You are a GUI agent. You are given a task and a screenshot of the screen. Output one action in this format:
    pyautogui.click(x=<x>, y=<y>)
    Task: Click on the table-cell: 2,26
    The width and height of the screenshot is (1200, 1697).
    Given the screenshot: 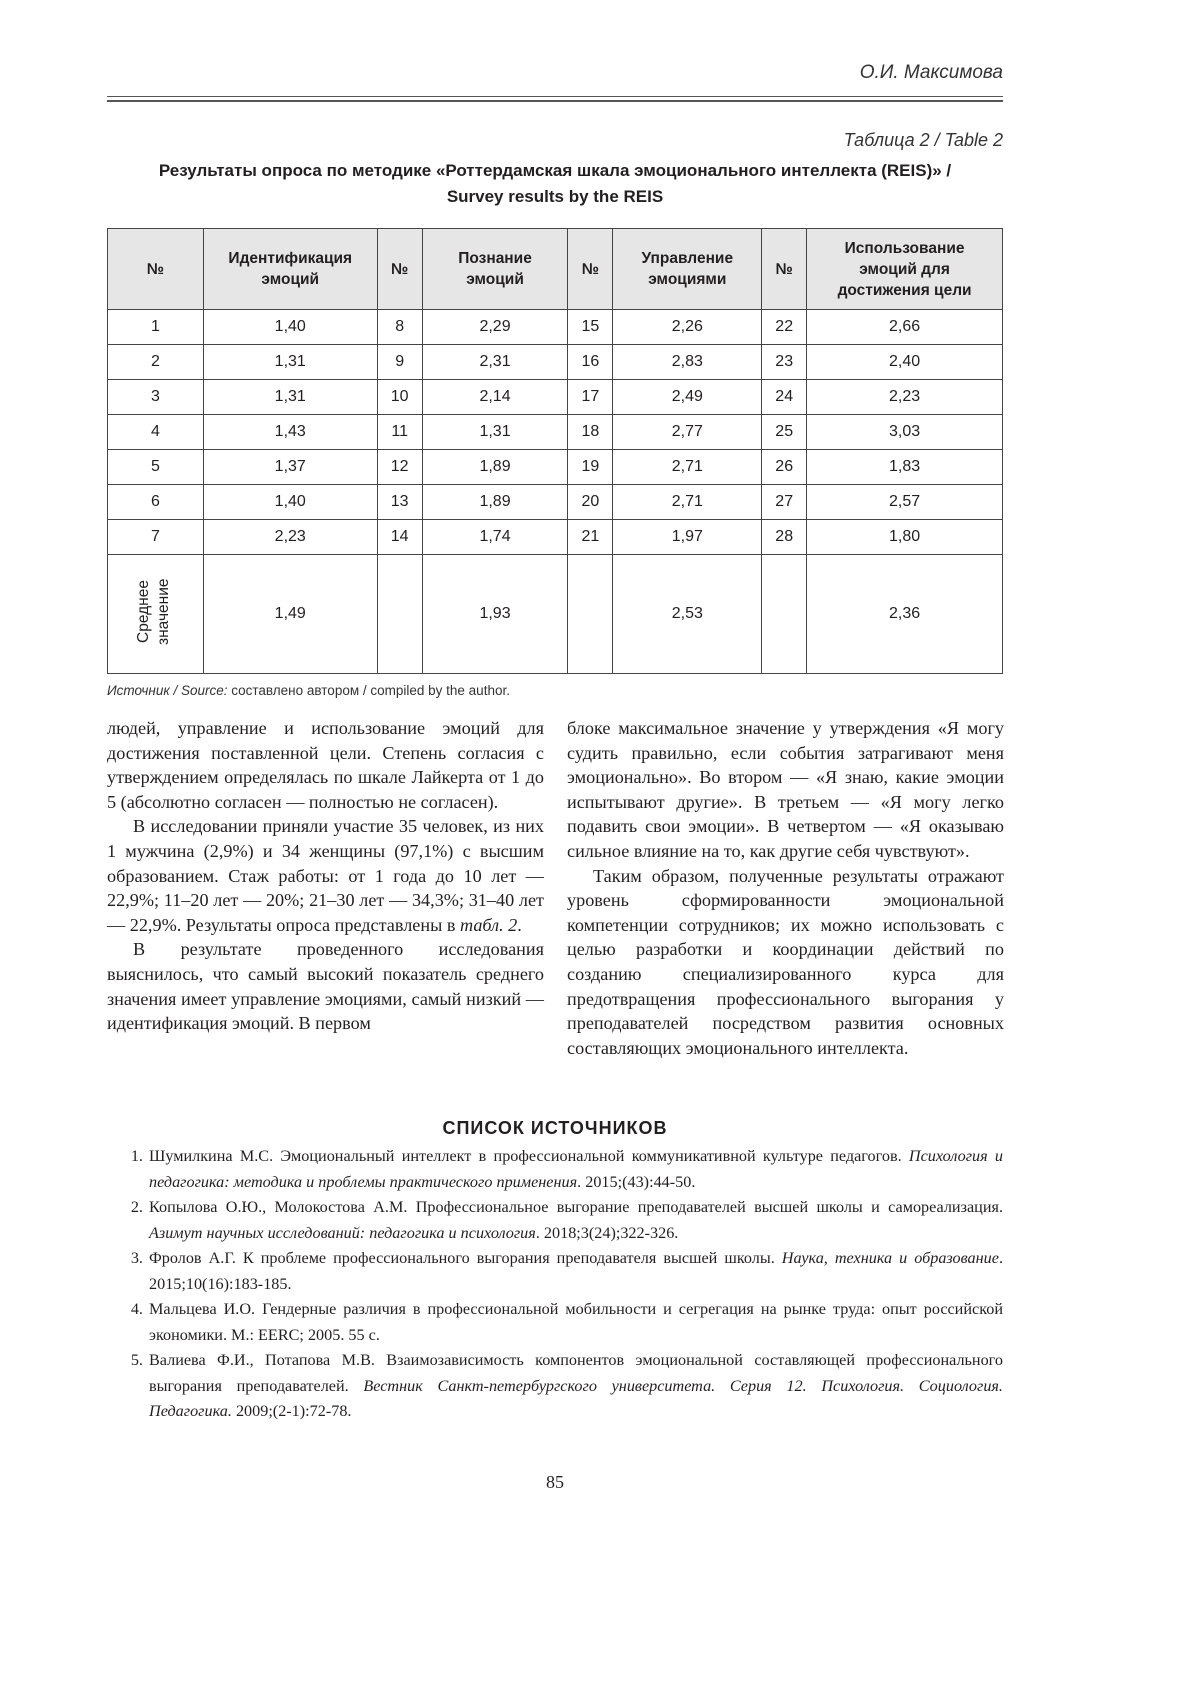 What is the action you would take?
    pyautogui.click(x=687, y=327)
    